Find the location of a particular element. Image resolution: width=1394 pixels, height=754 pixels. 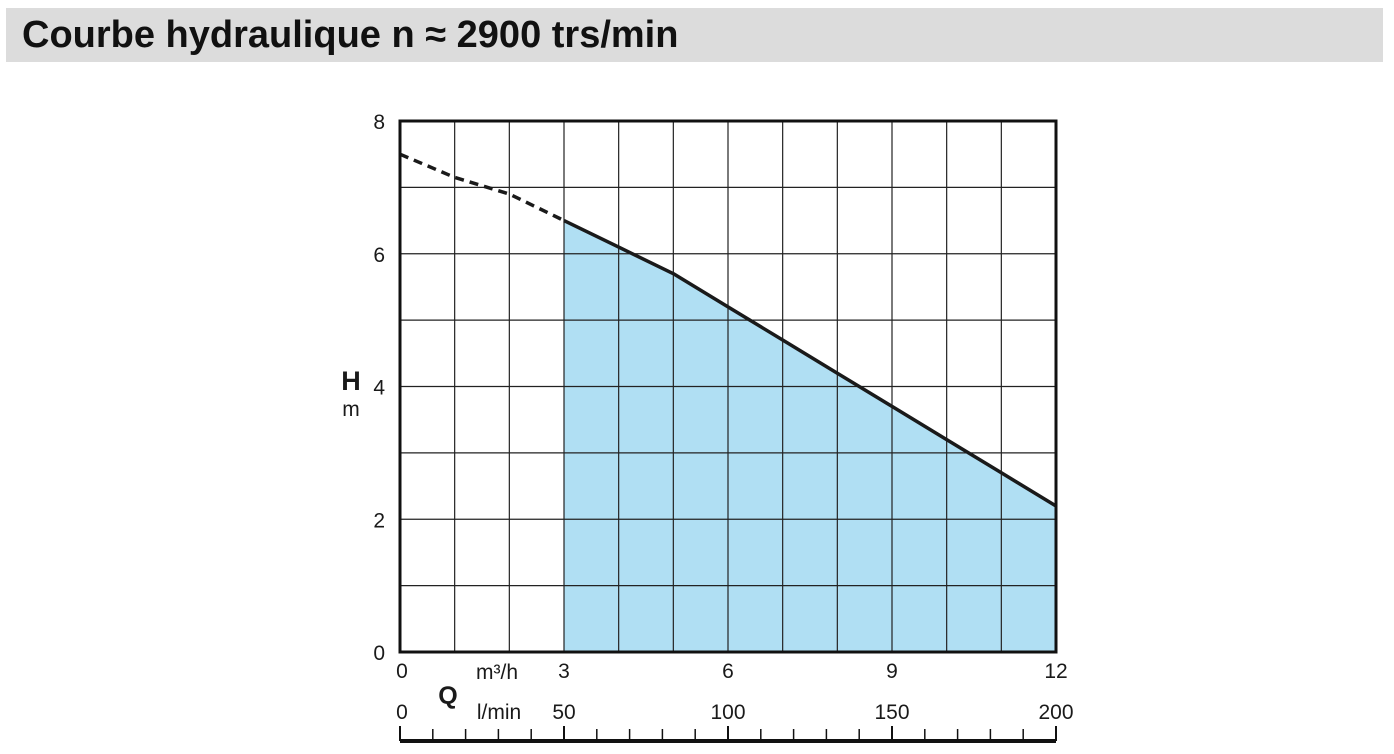

x-tick-label-secondary: 200 is located at coordinates (1055, 712).